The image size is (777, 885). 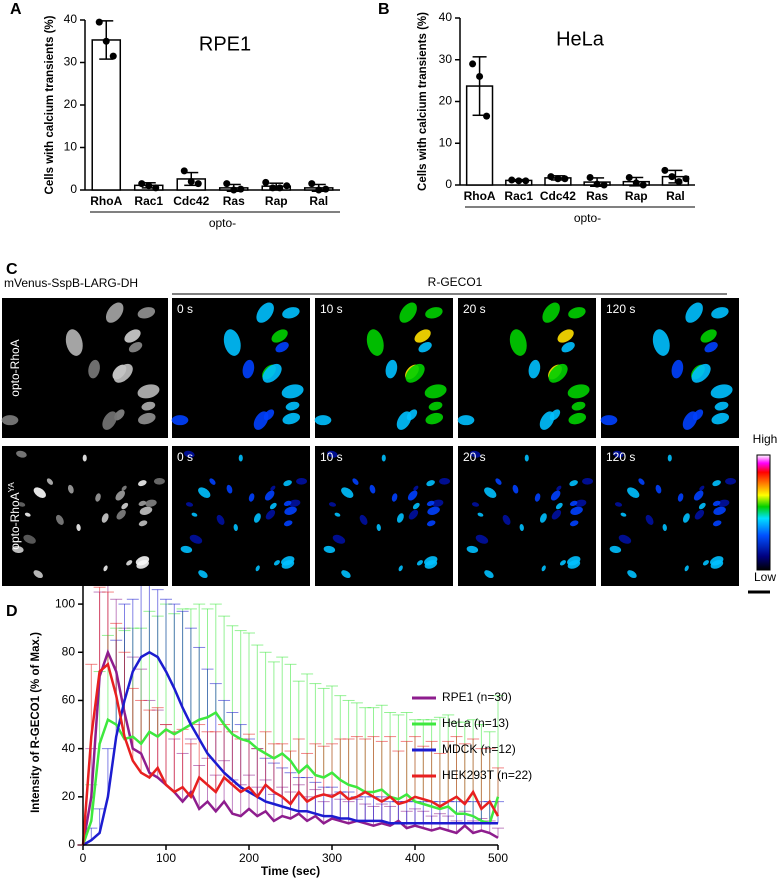 What do you see at coordinates (225, 44) in the screenshot?
I see `chart-title: RPE1` at bounding box center [225, 44].